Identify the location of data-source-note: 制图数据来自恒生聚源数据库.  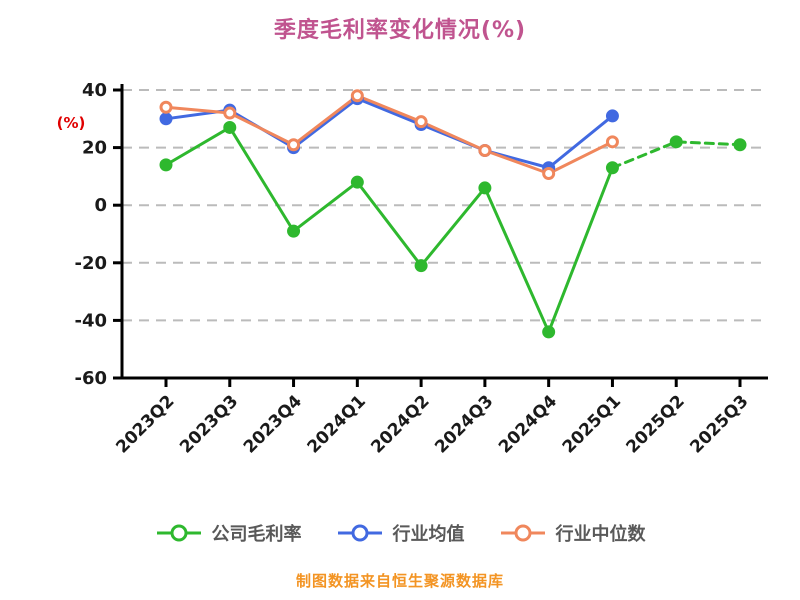
(399, 581).